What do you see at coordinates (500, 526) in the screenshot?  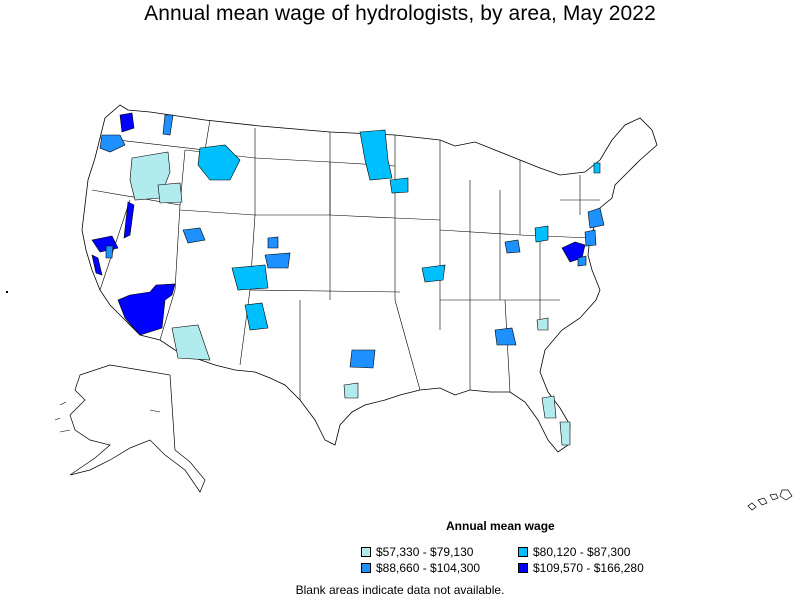 I see `legend-title: Annual mean wage` at bounding box center [500, 526].